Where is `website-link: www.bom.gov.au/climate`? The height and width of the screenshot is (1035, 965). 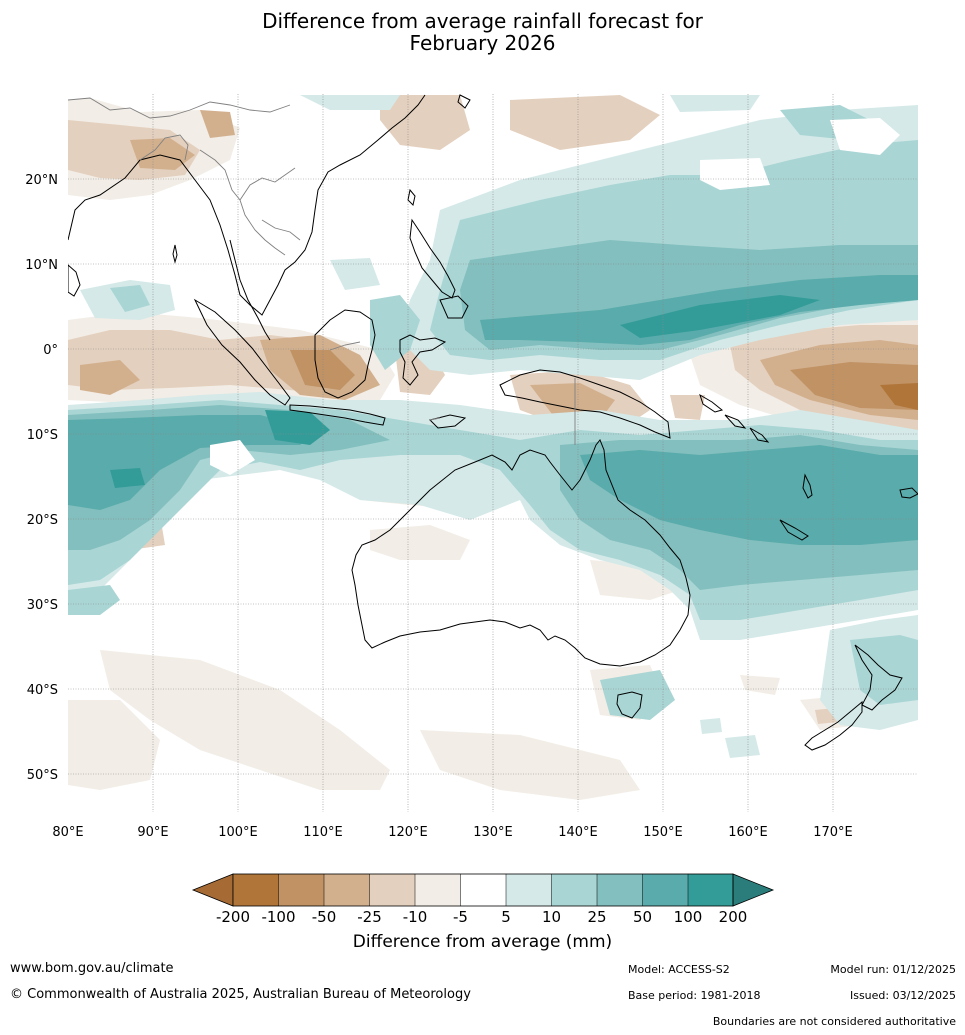
website-link: www.bom.gov.au/climate is located at coordinates (92, 968).